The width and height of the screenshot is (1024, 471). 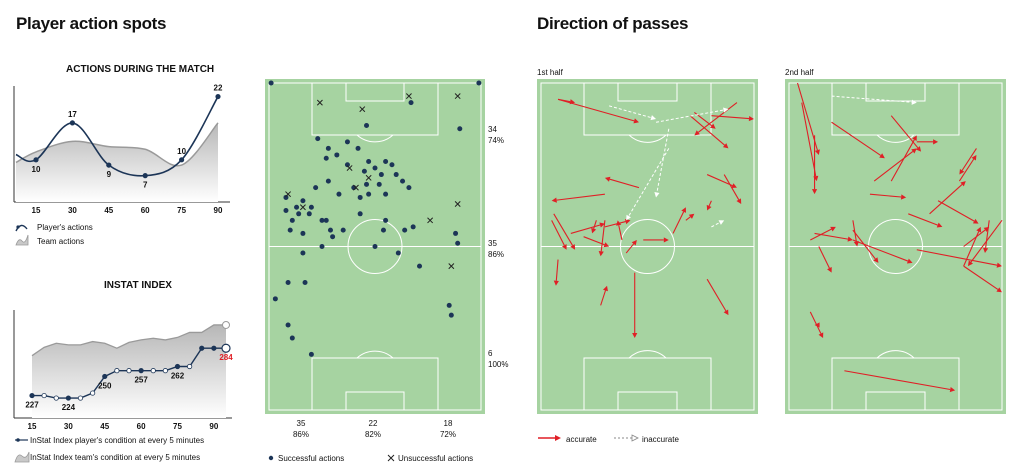 What do you see at coordinates (32, 405) in the screenshot?
I see `index-value-label: 227` at bounding box center [32, 405].